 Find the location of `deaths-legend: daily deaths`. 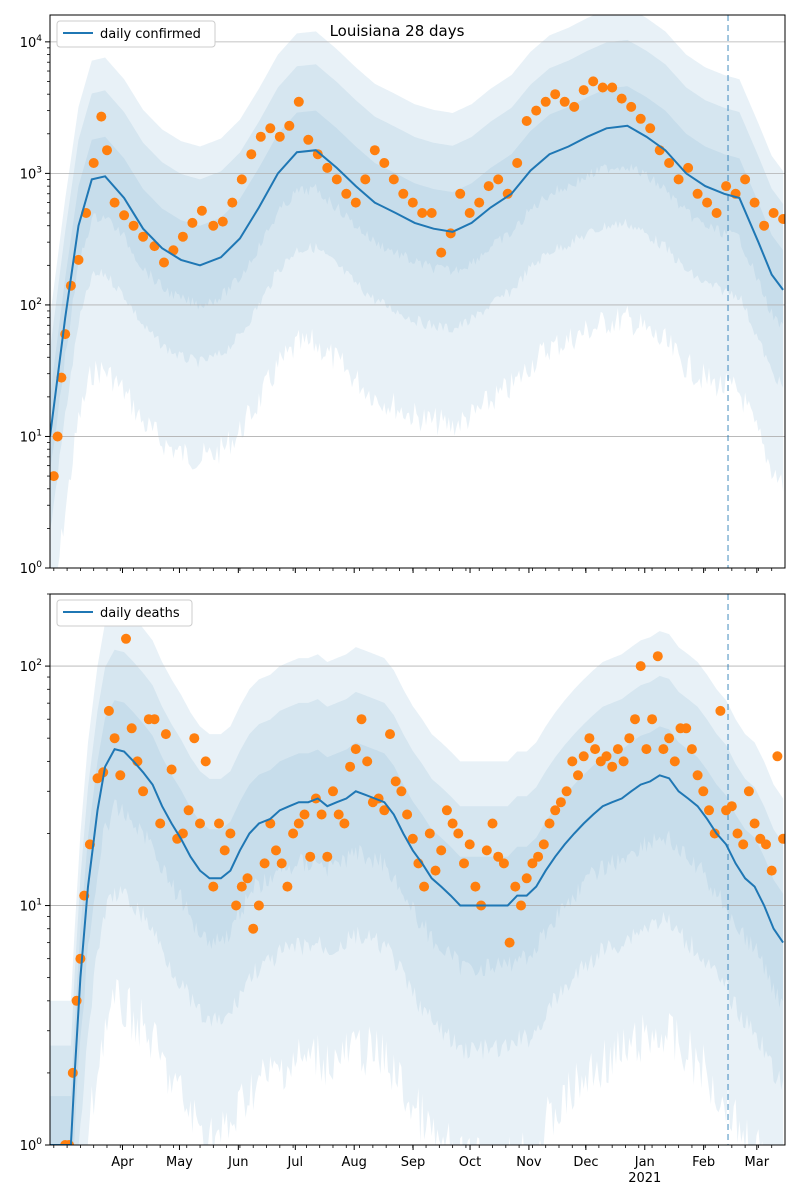

deaths-legend: daily deaths is located at coordinates (124, 613).